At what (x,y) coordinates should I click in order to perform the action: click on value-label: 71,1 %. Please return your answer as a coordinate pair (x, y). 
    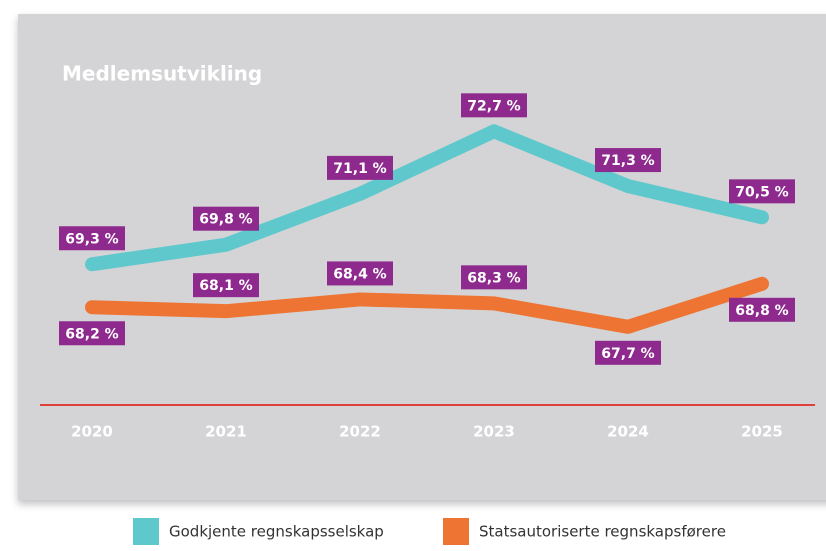
    Looking at the image, I should click on (359, 169).